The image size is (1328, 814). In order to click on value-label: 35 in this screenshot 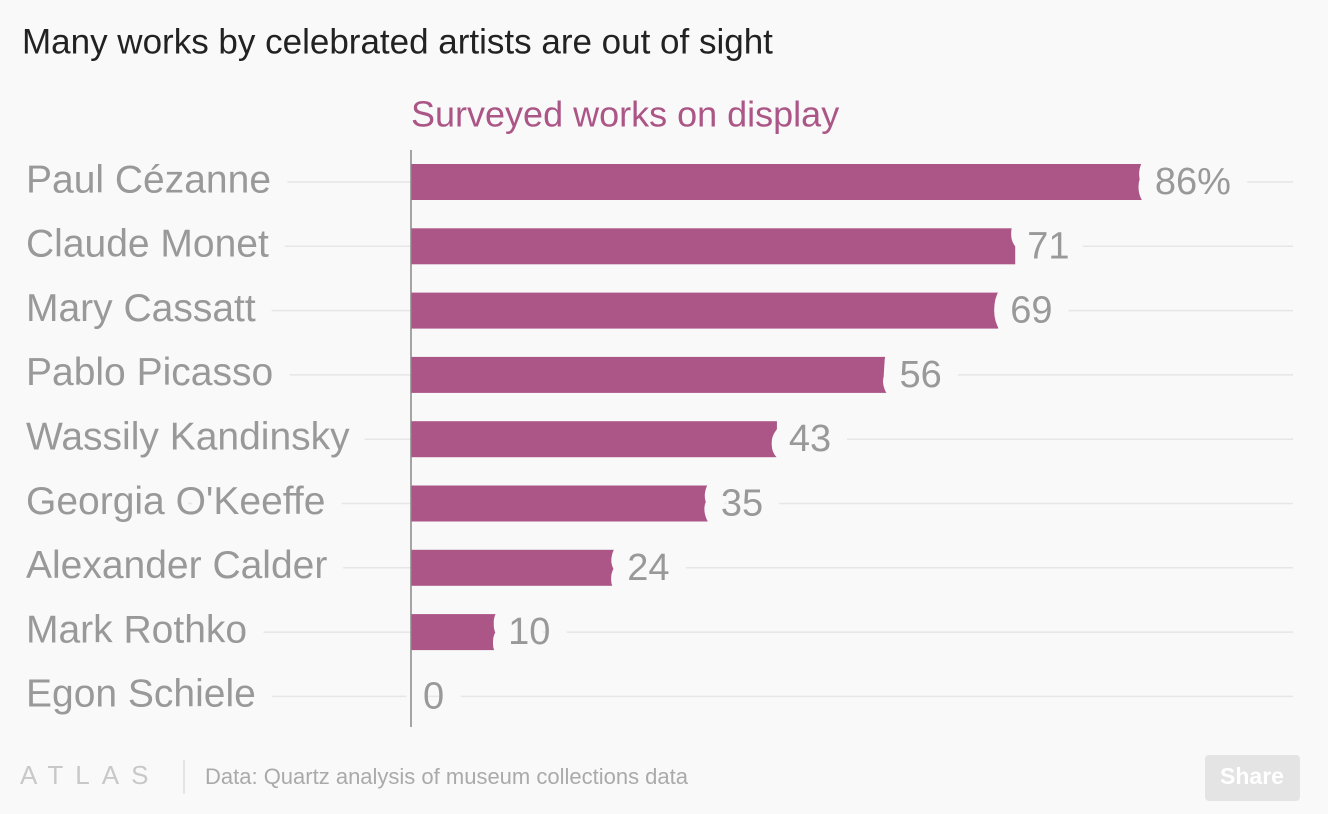, I will do `click(742, 504)`.